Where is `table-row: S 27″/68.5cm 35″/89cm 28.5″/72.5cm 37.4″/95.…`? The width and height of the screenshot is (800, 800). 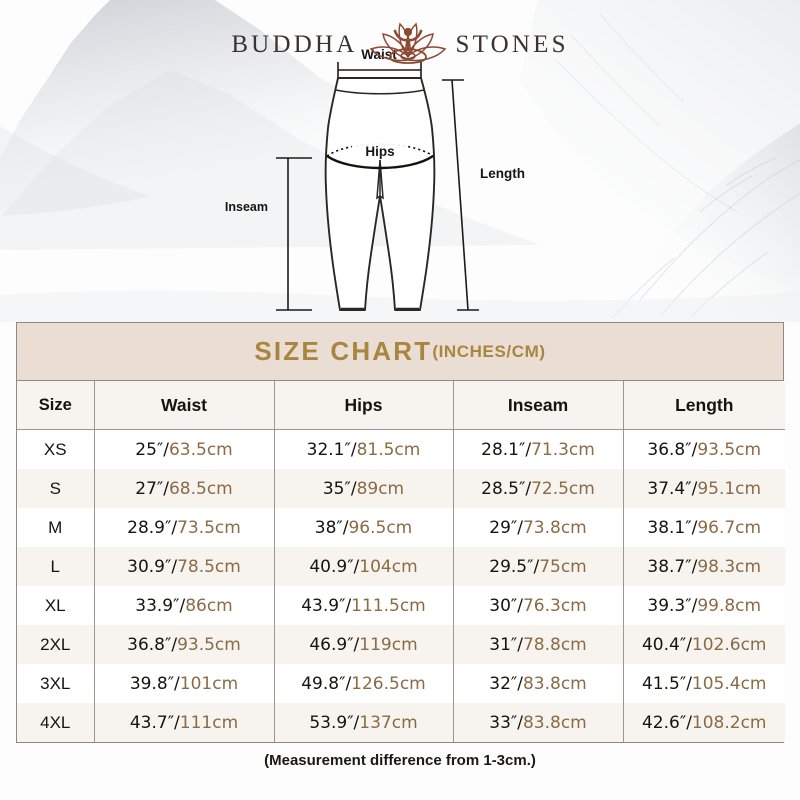
table-row: S 27″/68.5cm 35″/89cm 28.5″/72.5cm 37.4″/95.… is located at coordinates (401, 488).